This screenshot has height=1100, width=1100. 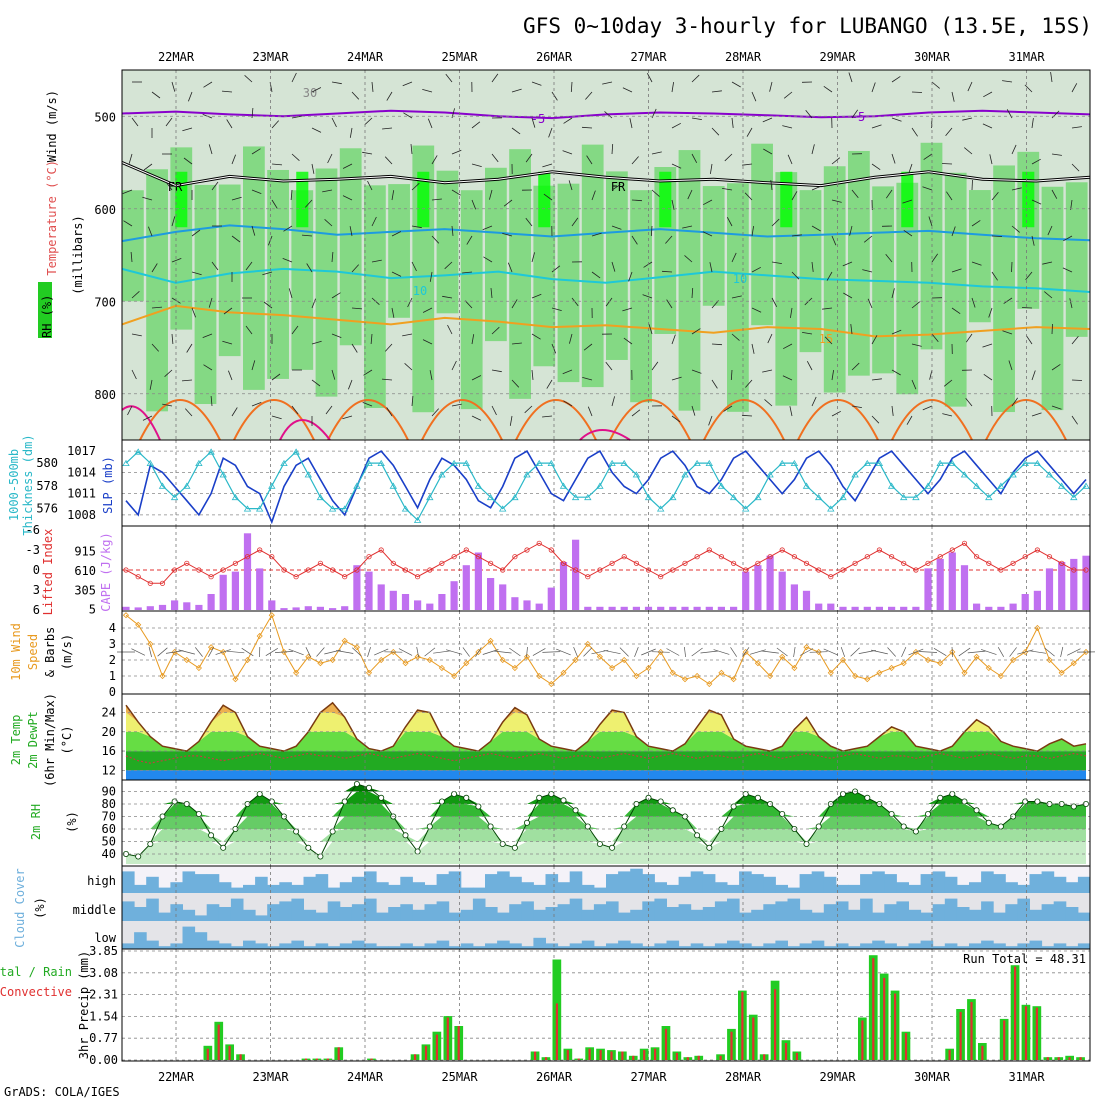 I want to click on axis-label: 2m Temp, so click(x=16, y=740).